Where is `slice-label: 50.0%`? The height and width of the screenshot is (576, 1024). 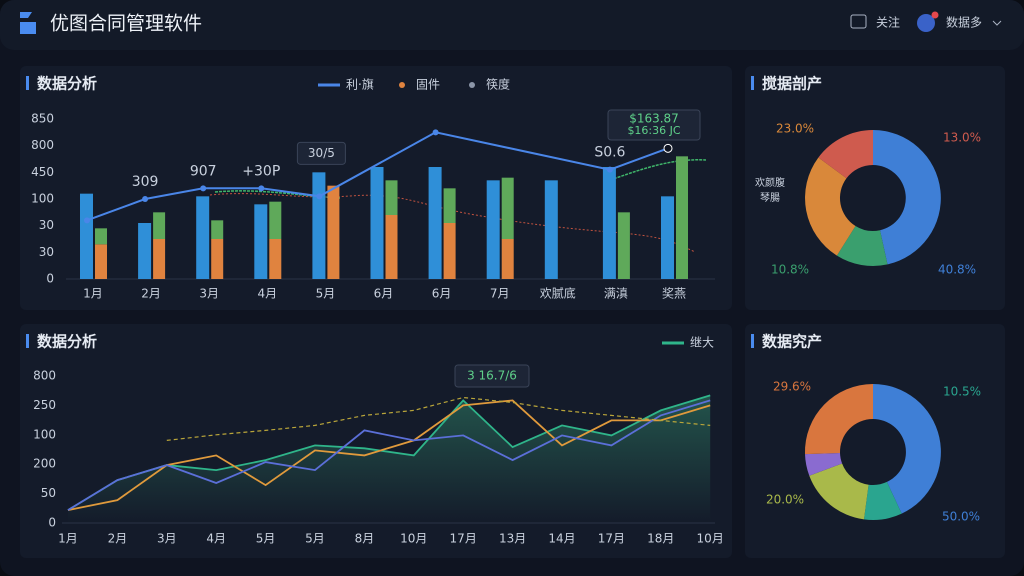
slice-label: 50.0% is located at coordinates (961, 517).